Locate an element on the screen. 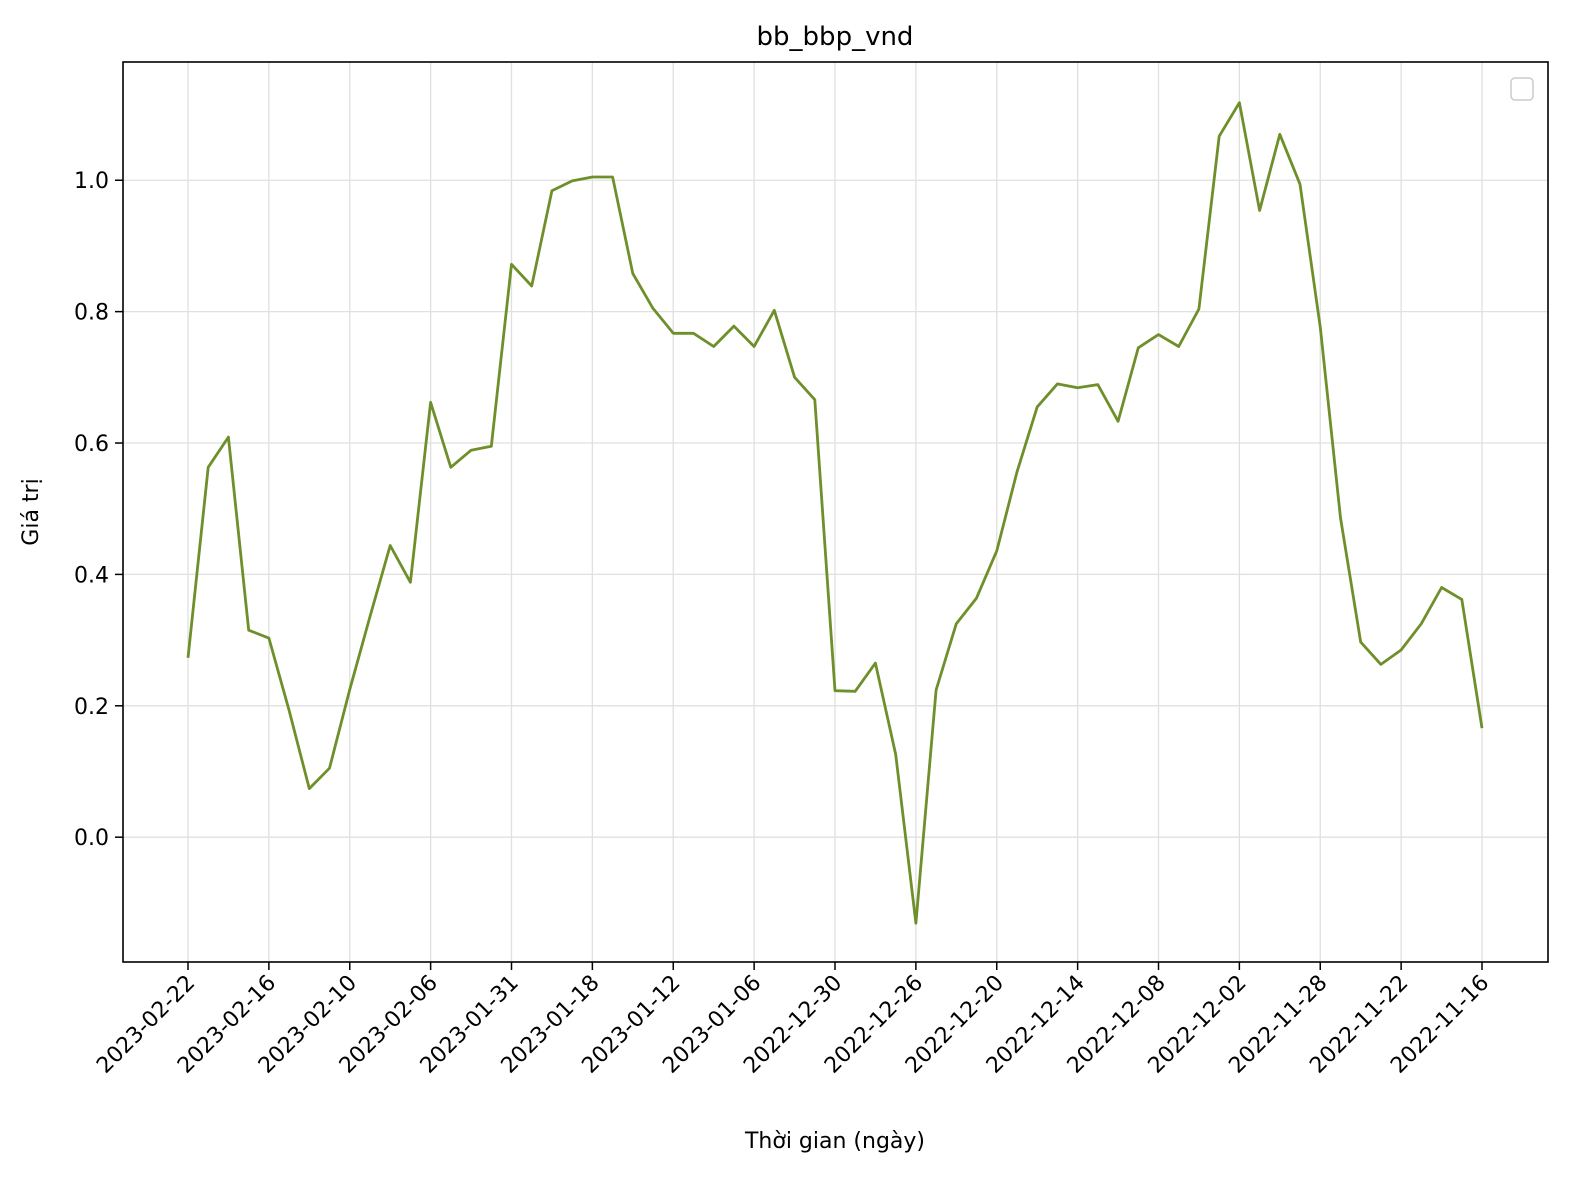  y-tick-label: 1.0 is located at coordinates (91, 181).